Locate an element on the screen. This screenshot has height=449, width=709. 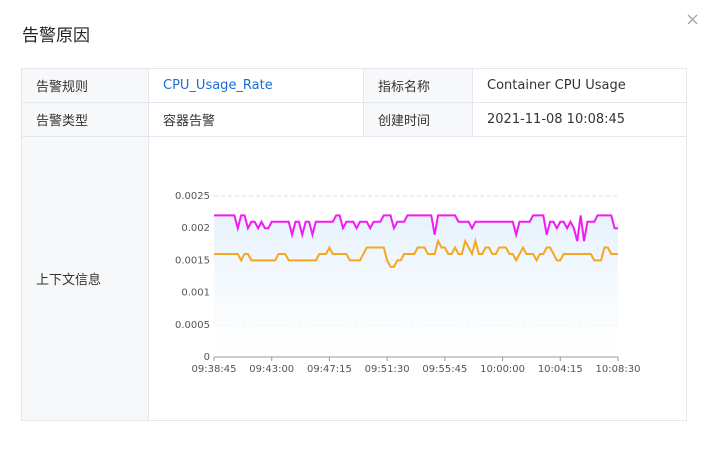
label-cell: 指标名称 is located at coordinates (418, 85).